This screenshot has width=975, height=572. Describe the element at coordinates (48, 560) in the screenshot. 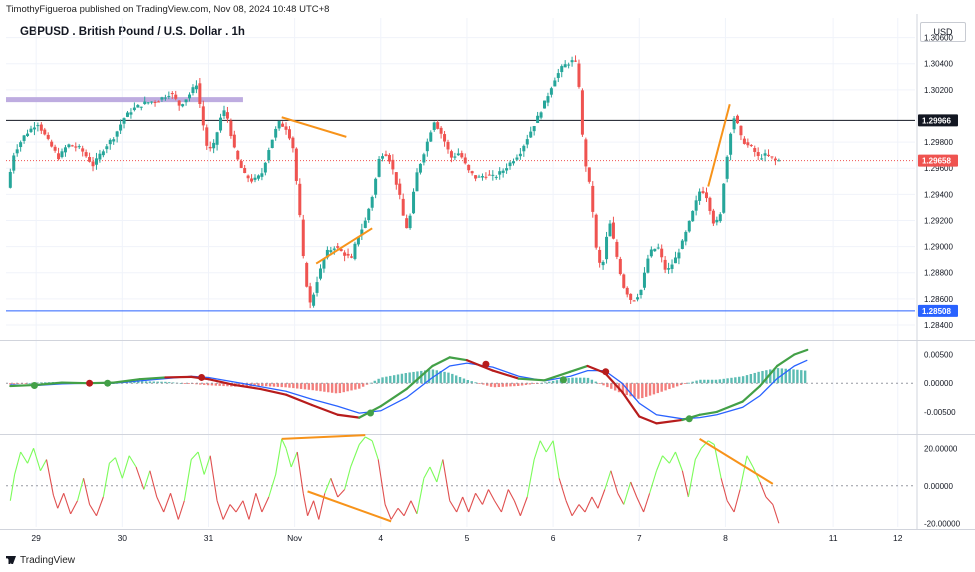

I see `brand-label: TradingView` at that location.